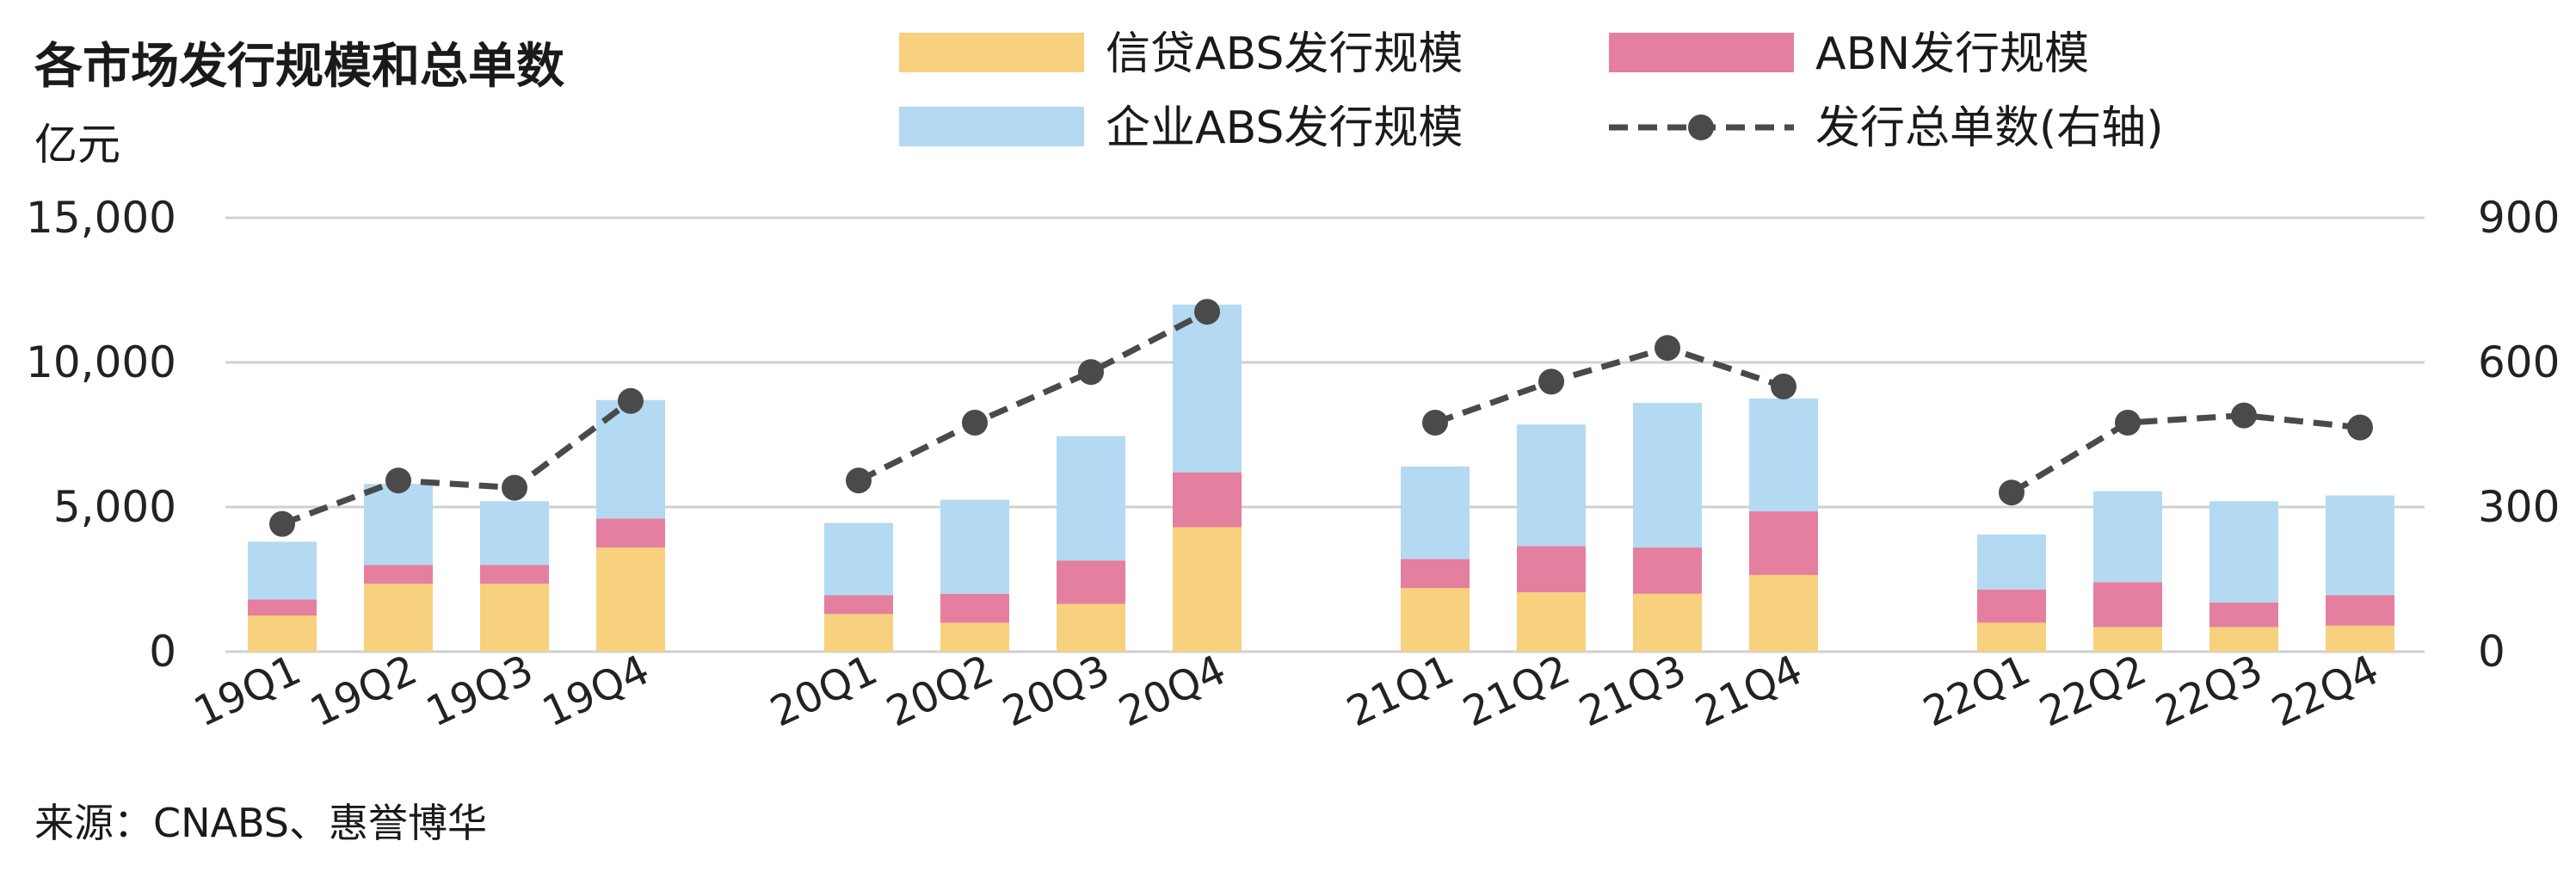 The width and height of the screenshot is (2576, 872). What do you see at coordinates (260, 823) in the screenshot?
I see `source-note: 来源：CNABS、惠誉博华` at bounding box center [260, 823].